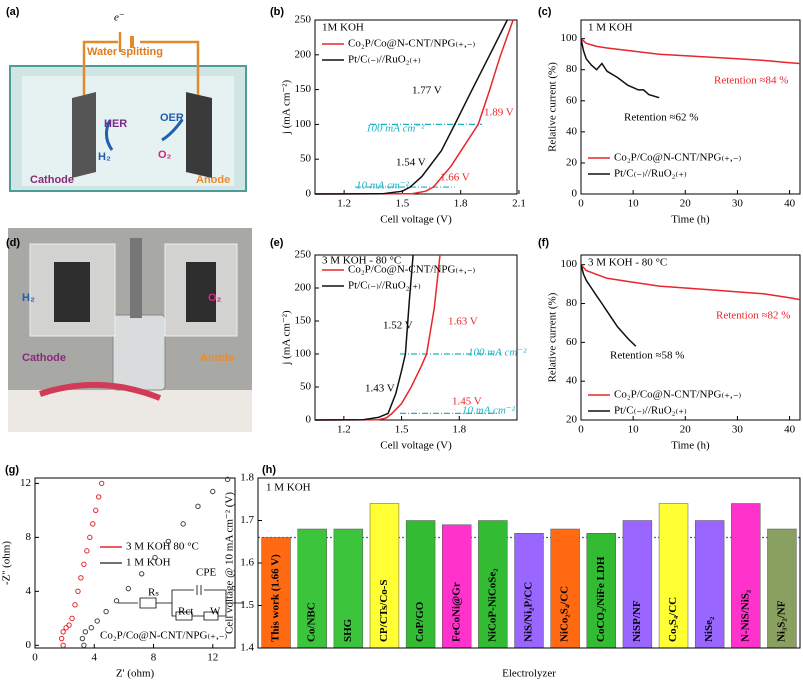 The width and height of the screenshot is (803, 693). Describe the element at coordinates (135, 674) in the screenshot. I see `x-axis-label: Z' (ohm)` at that location.